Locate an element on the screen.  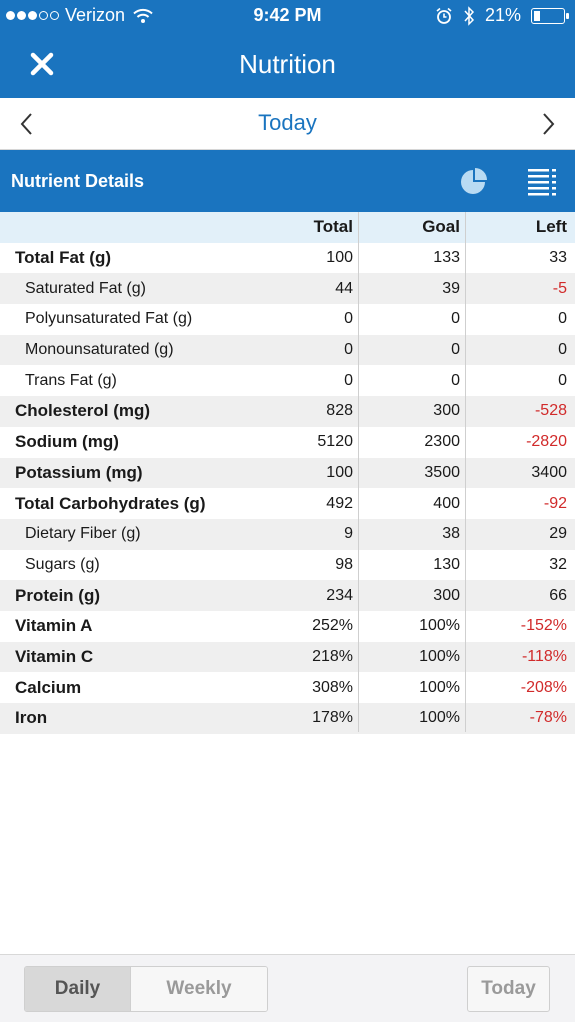
table-row: Vitamin C 218% 100% -118% is located at coordinates (287, 657).